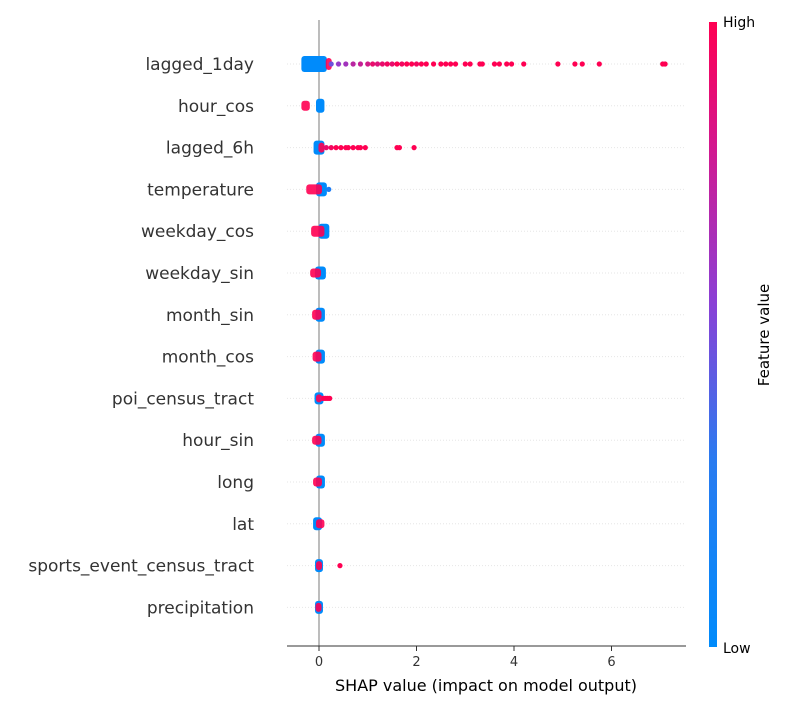 The image size is (800, 710). I want to click on x-tick-label: 6, so click(611, 662).